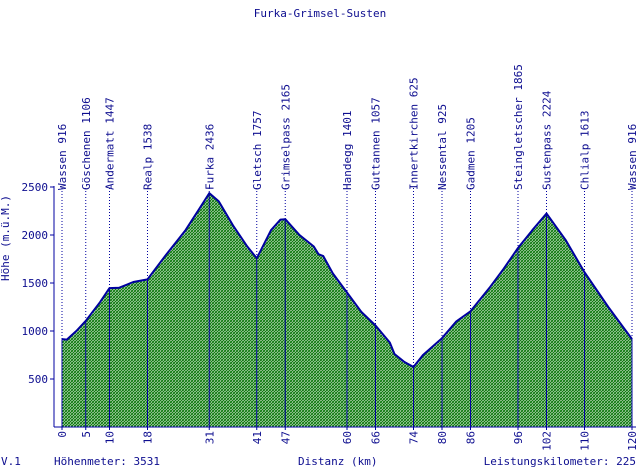 This screenshot has height=468, width=640. Describe the element at coordinates (442, 147) in the screenshot. I see `waypoint-label: Nessental 925` at that location.